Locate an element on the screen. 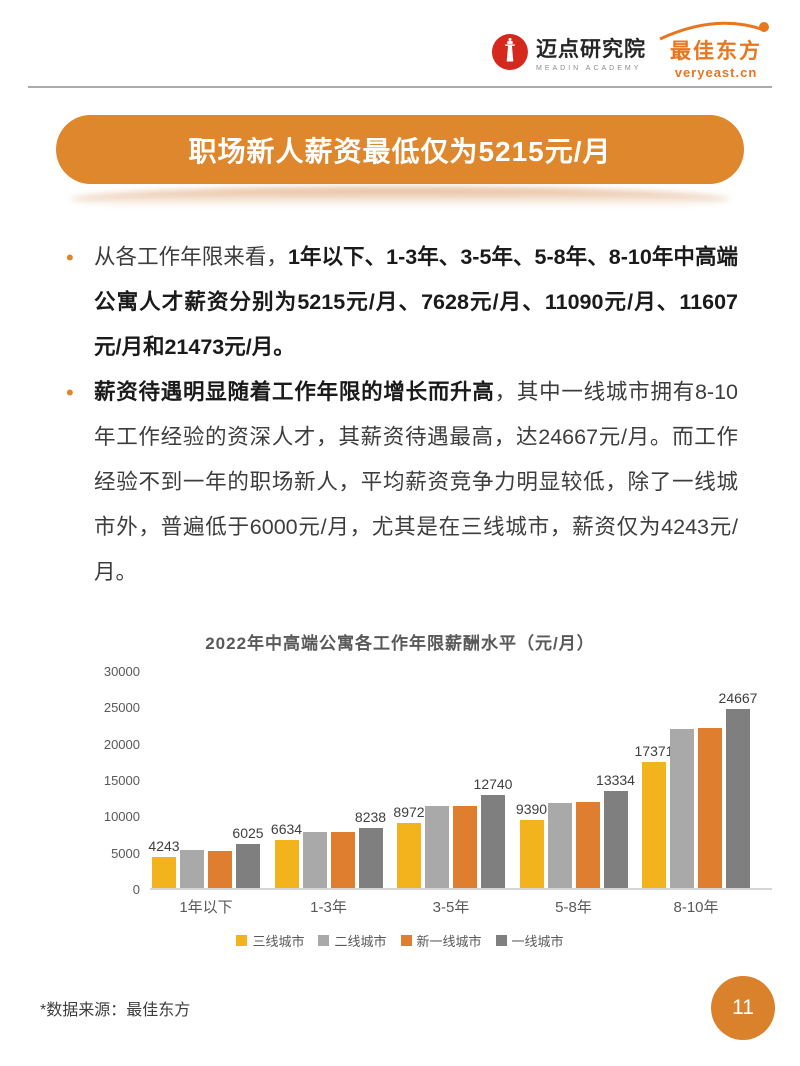 The height and width of the screenshot is (1066, 800). bar-slot: 8972 is located at coordinates (409, 780).